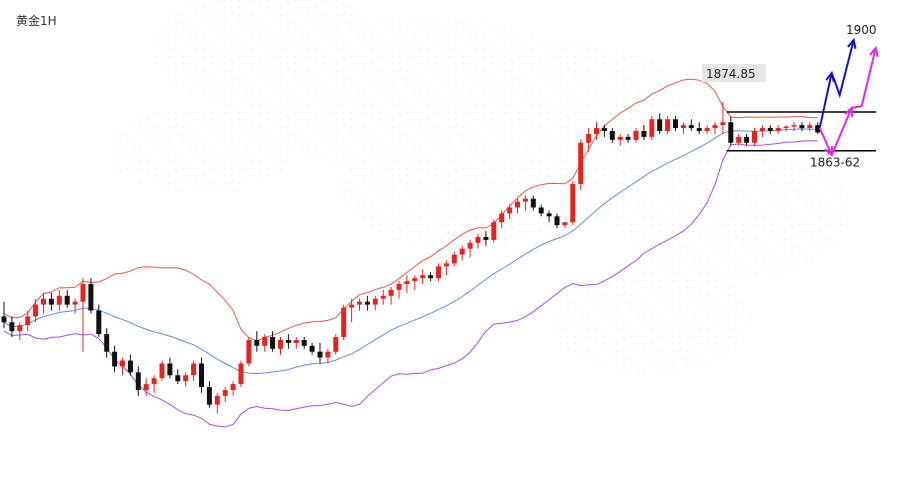 This screenshot has height=483, width=900. What do you see at coordinates (852, 43) in the screenshot?
I see `blue-arrow-2-head` at bounding box center [852, 43].